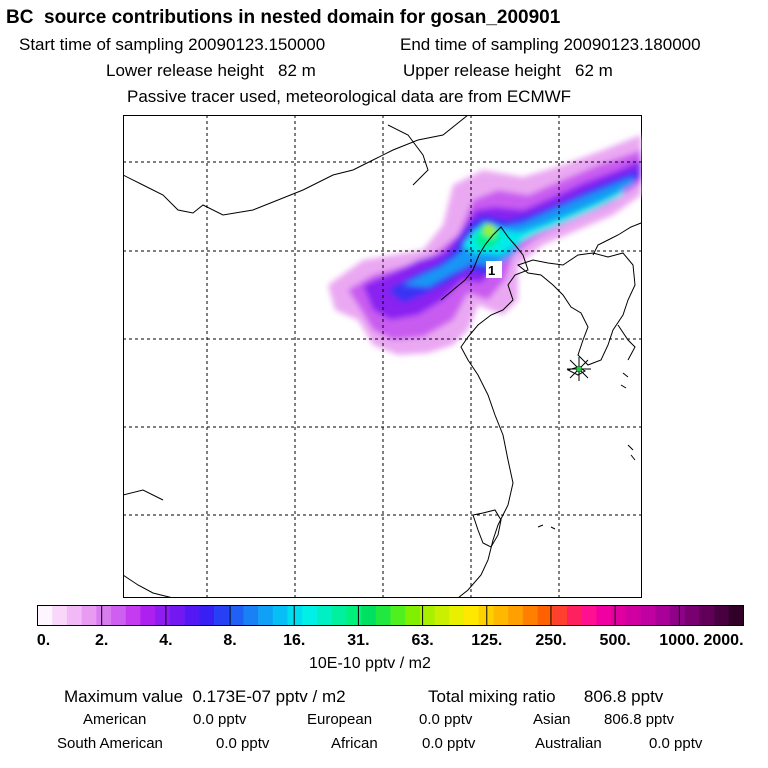 This screenshot has width=768, height=768. I want to click on region-european-value: 0.0 pptv, so click(446, 719).